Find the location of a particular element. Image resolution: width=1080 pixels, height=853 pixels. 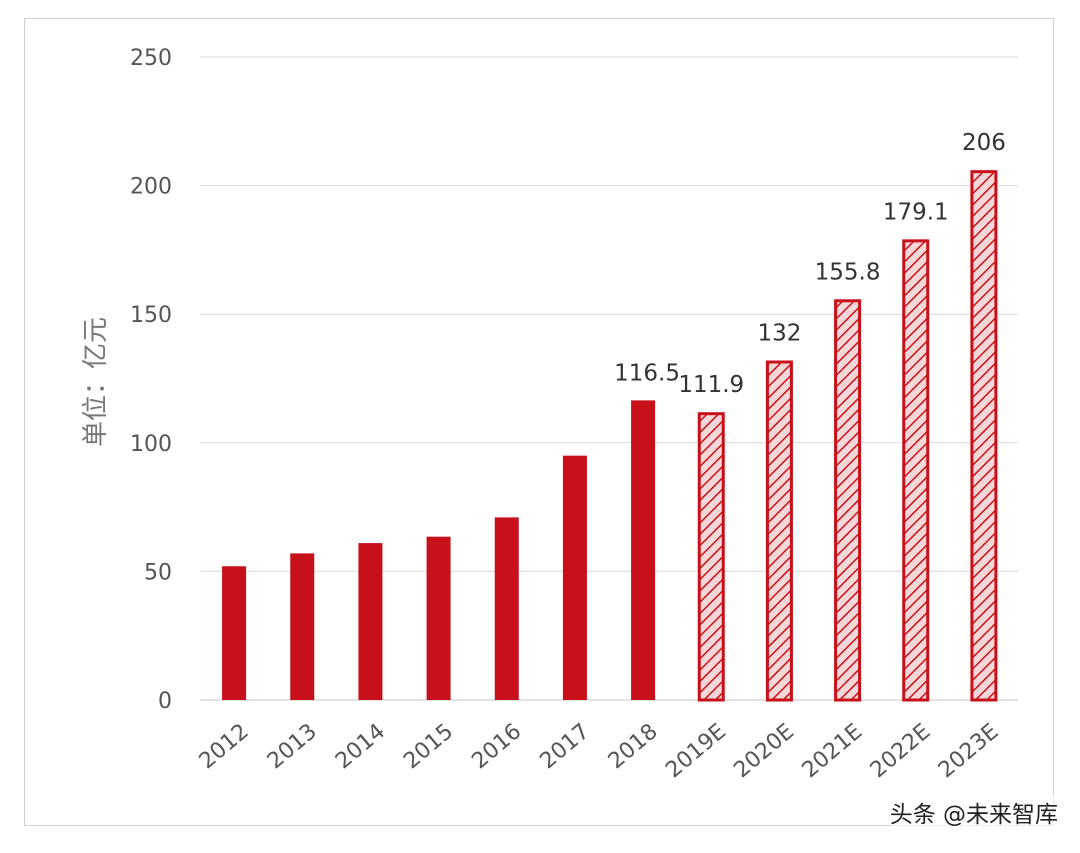

x-tick-label: 2014 is located at coordinates (360, 746).